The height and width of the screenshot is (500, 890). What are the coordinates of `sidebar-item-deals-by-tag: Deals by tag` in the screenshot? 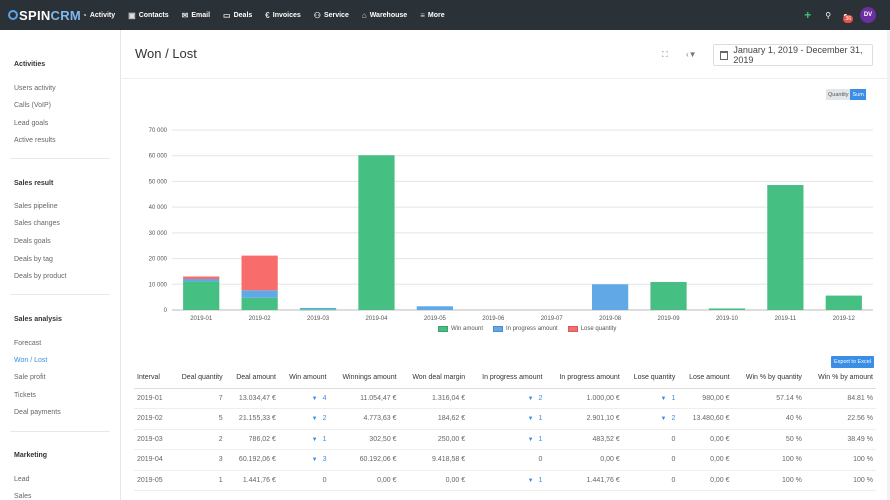 It's located at (33, 259).